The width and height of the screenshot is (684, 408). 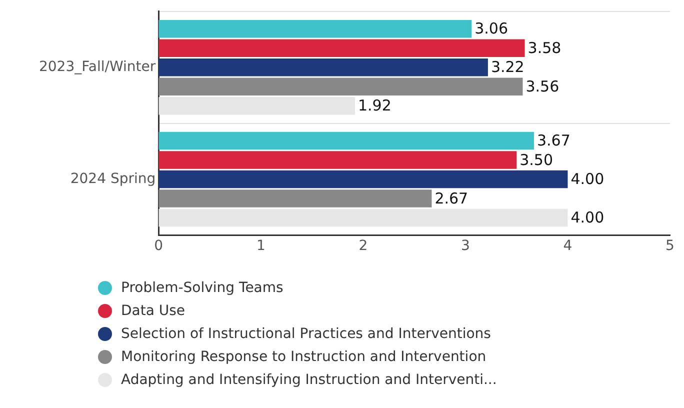 I want to click on x-tick-label: 1, so click(x=261, y=246).